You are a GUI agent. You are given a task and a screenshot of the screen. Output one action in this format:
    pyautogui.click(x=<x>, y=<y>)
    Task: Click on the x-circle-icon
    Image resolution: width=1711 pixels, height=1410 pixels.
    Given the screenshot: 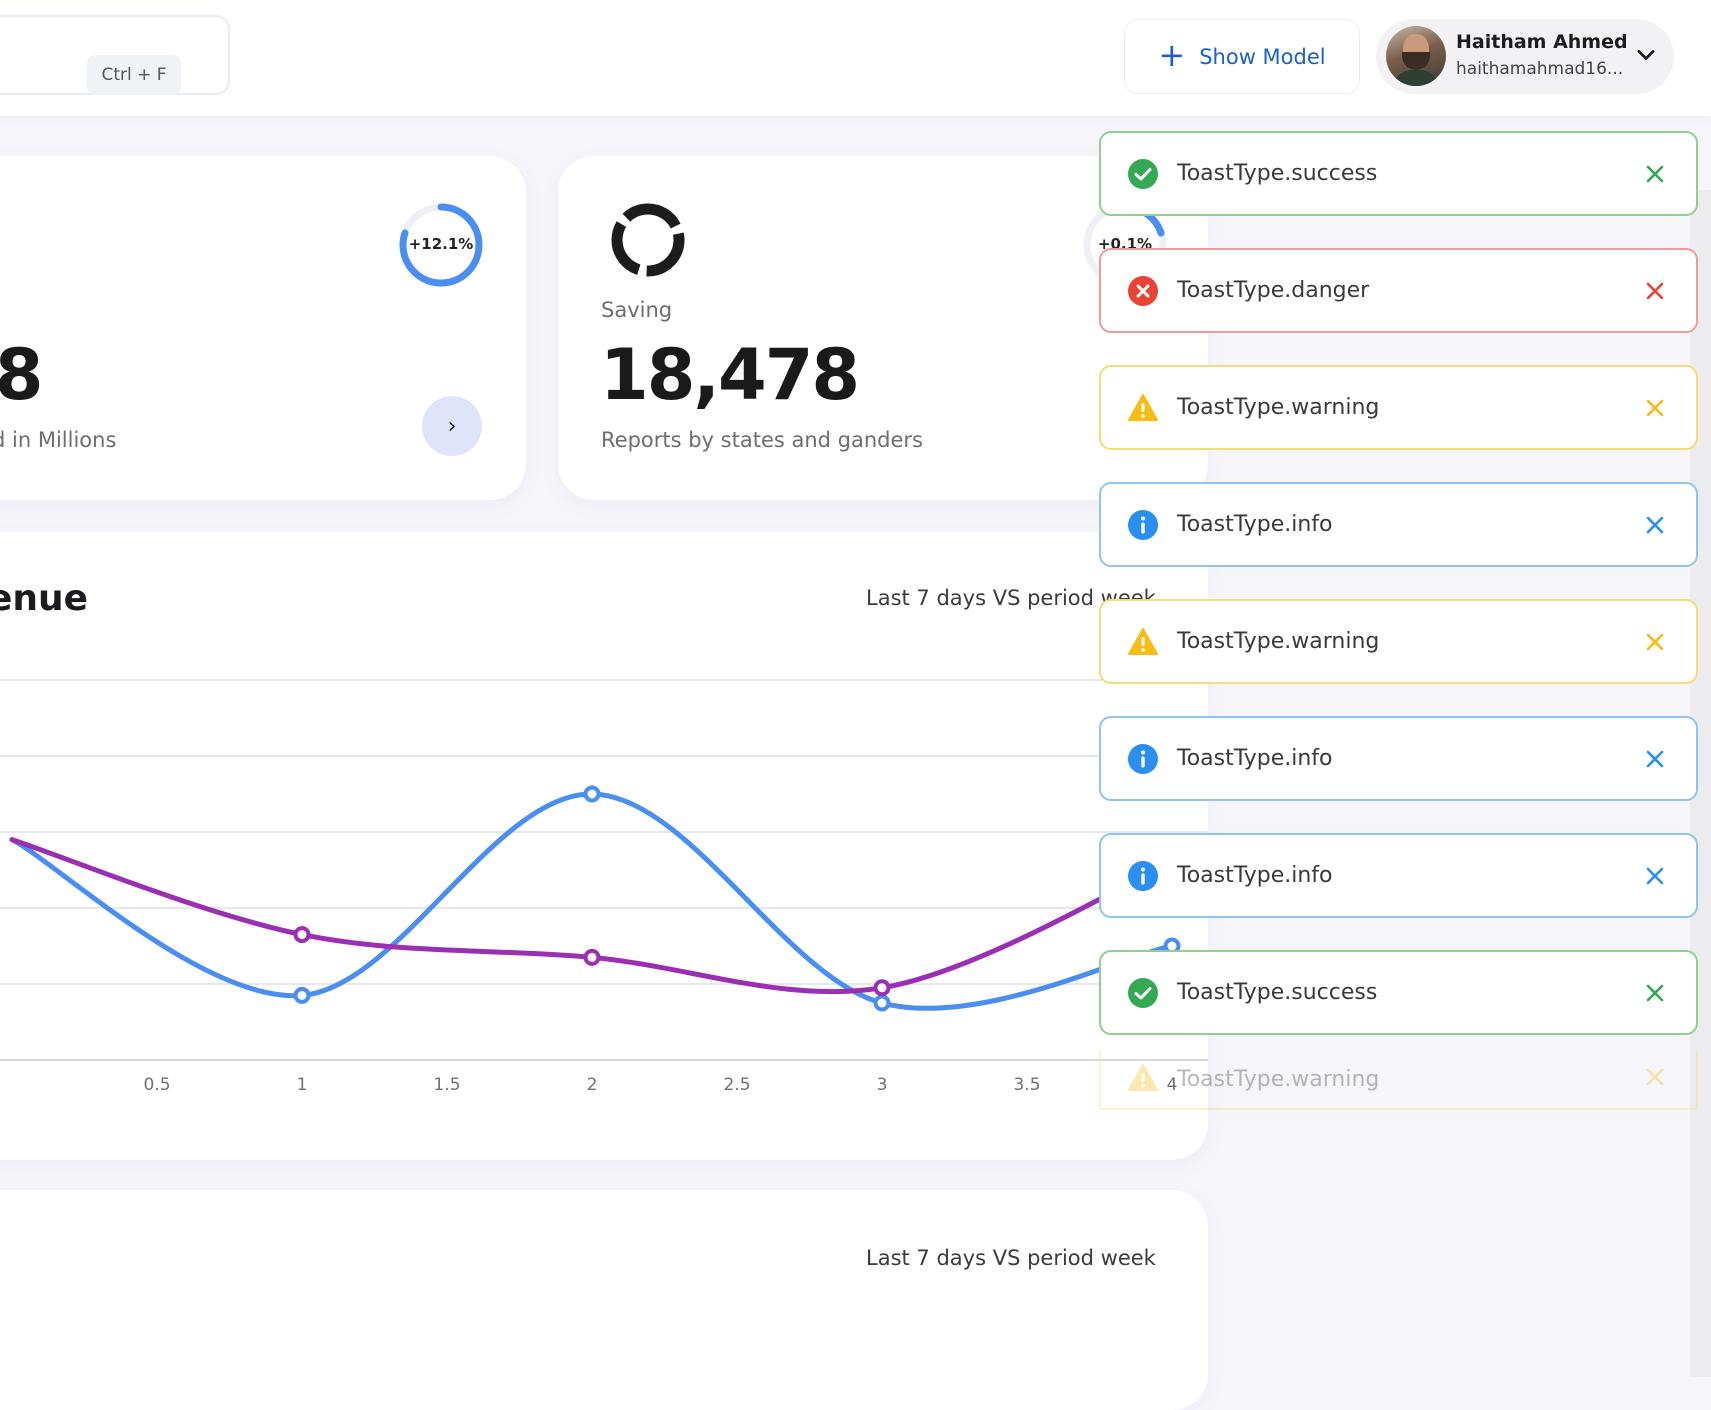 What is the action you would take?
    pyautogui.click(x=1143, y=291)
    